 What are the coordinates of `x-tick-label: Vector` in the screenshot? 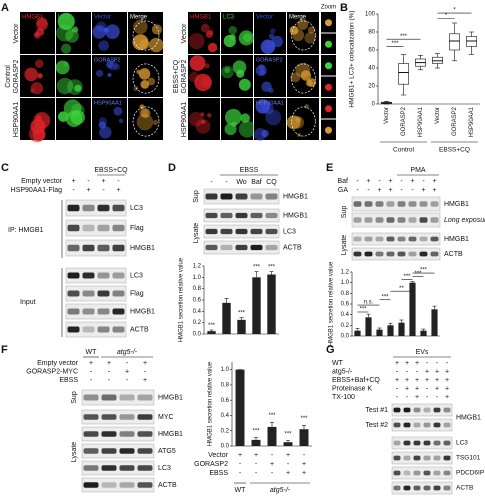 It's located at (438, 115).